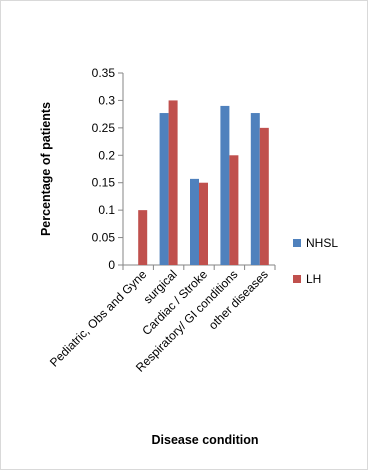 This screenshot has width=370, height=472. Describe the element at coordinates (313, 279) in the screenshot. I see `legend-label-lh: LH` at that location.